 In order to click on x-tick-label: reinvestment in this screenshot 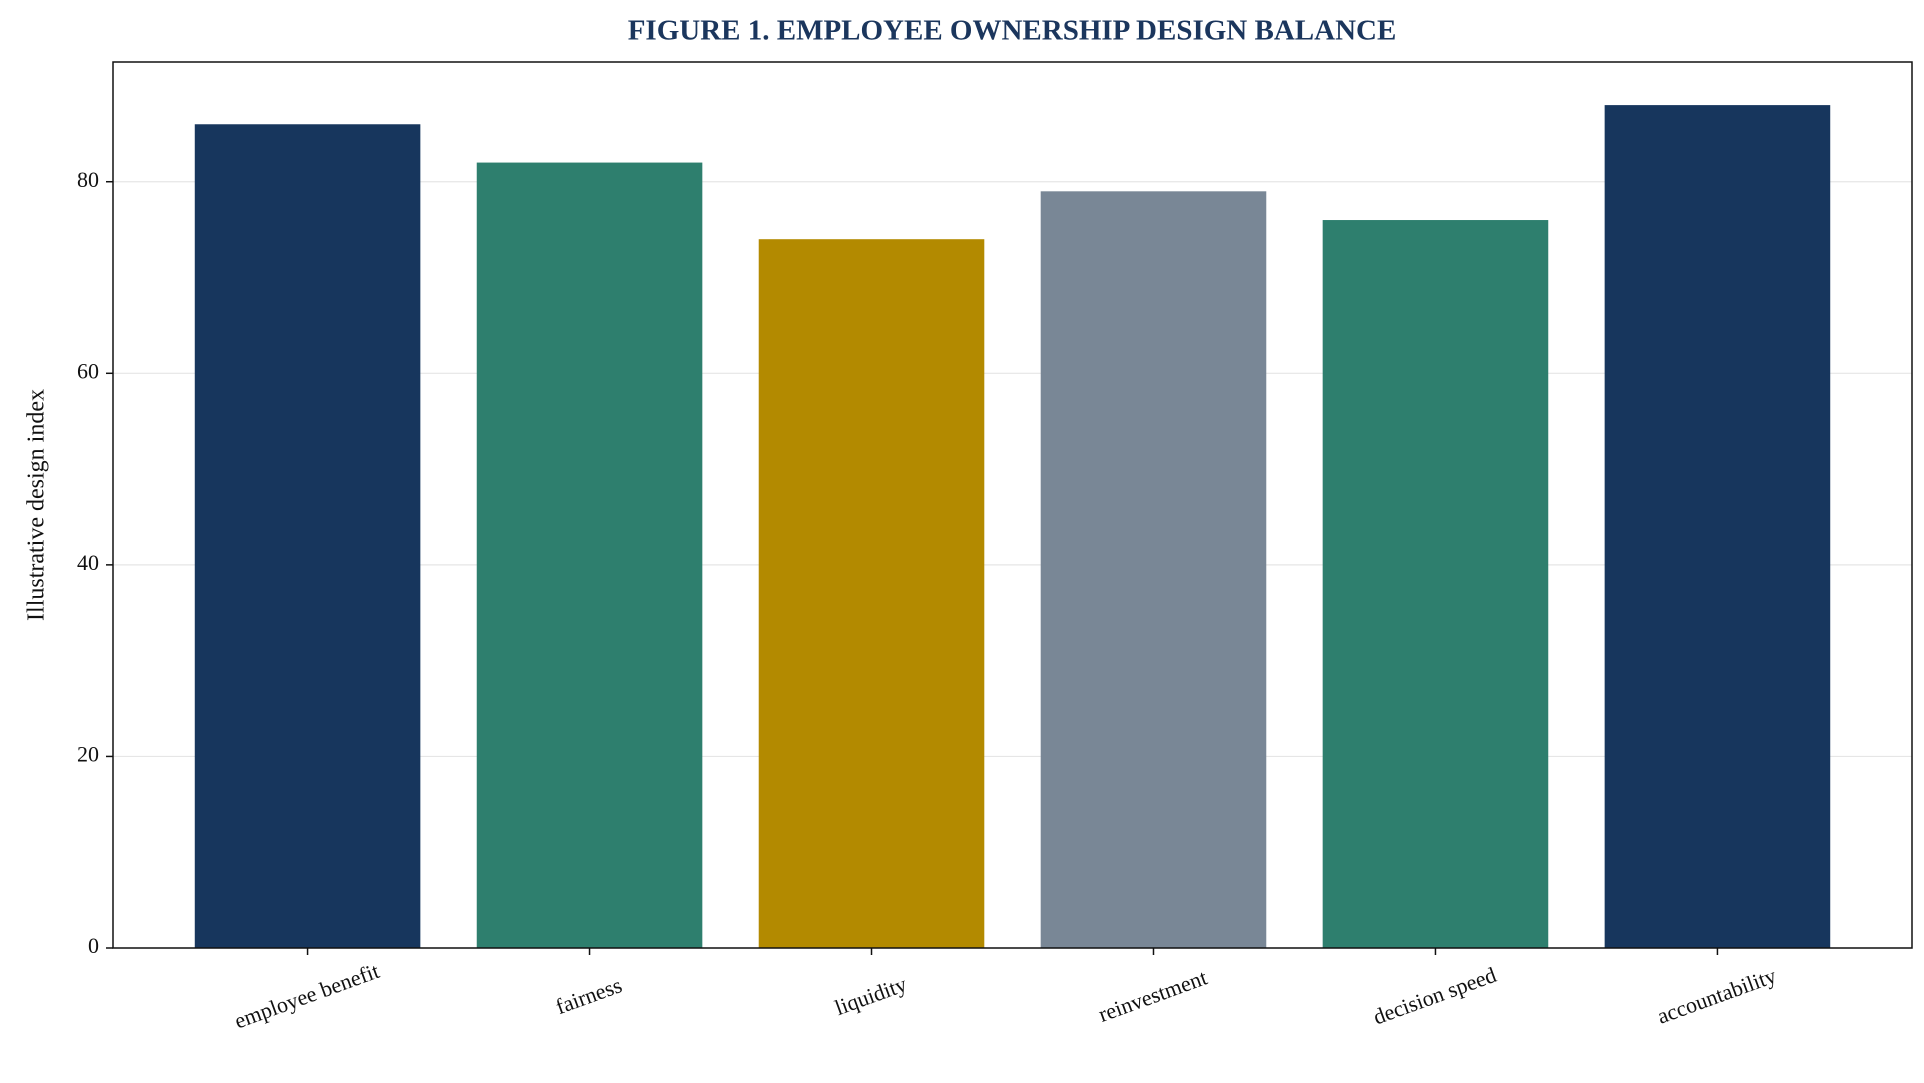, I will do `click(1152, 996)`.